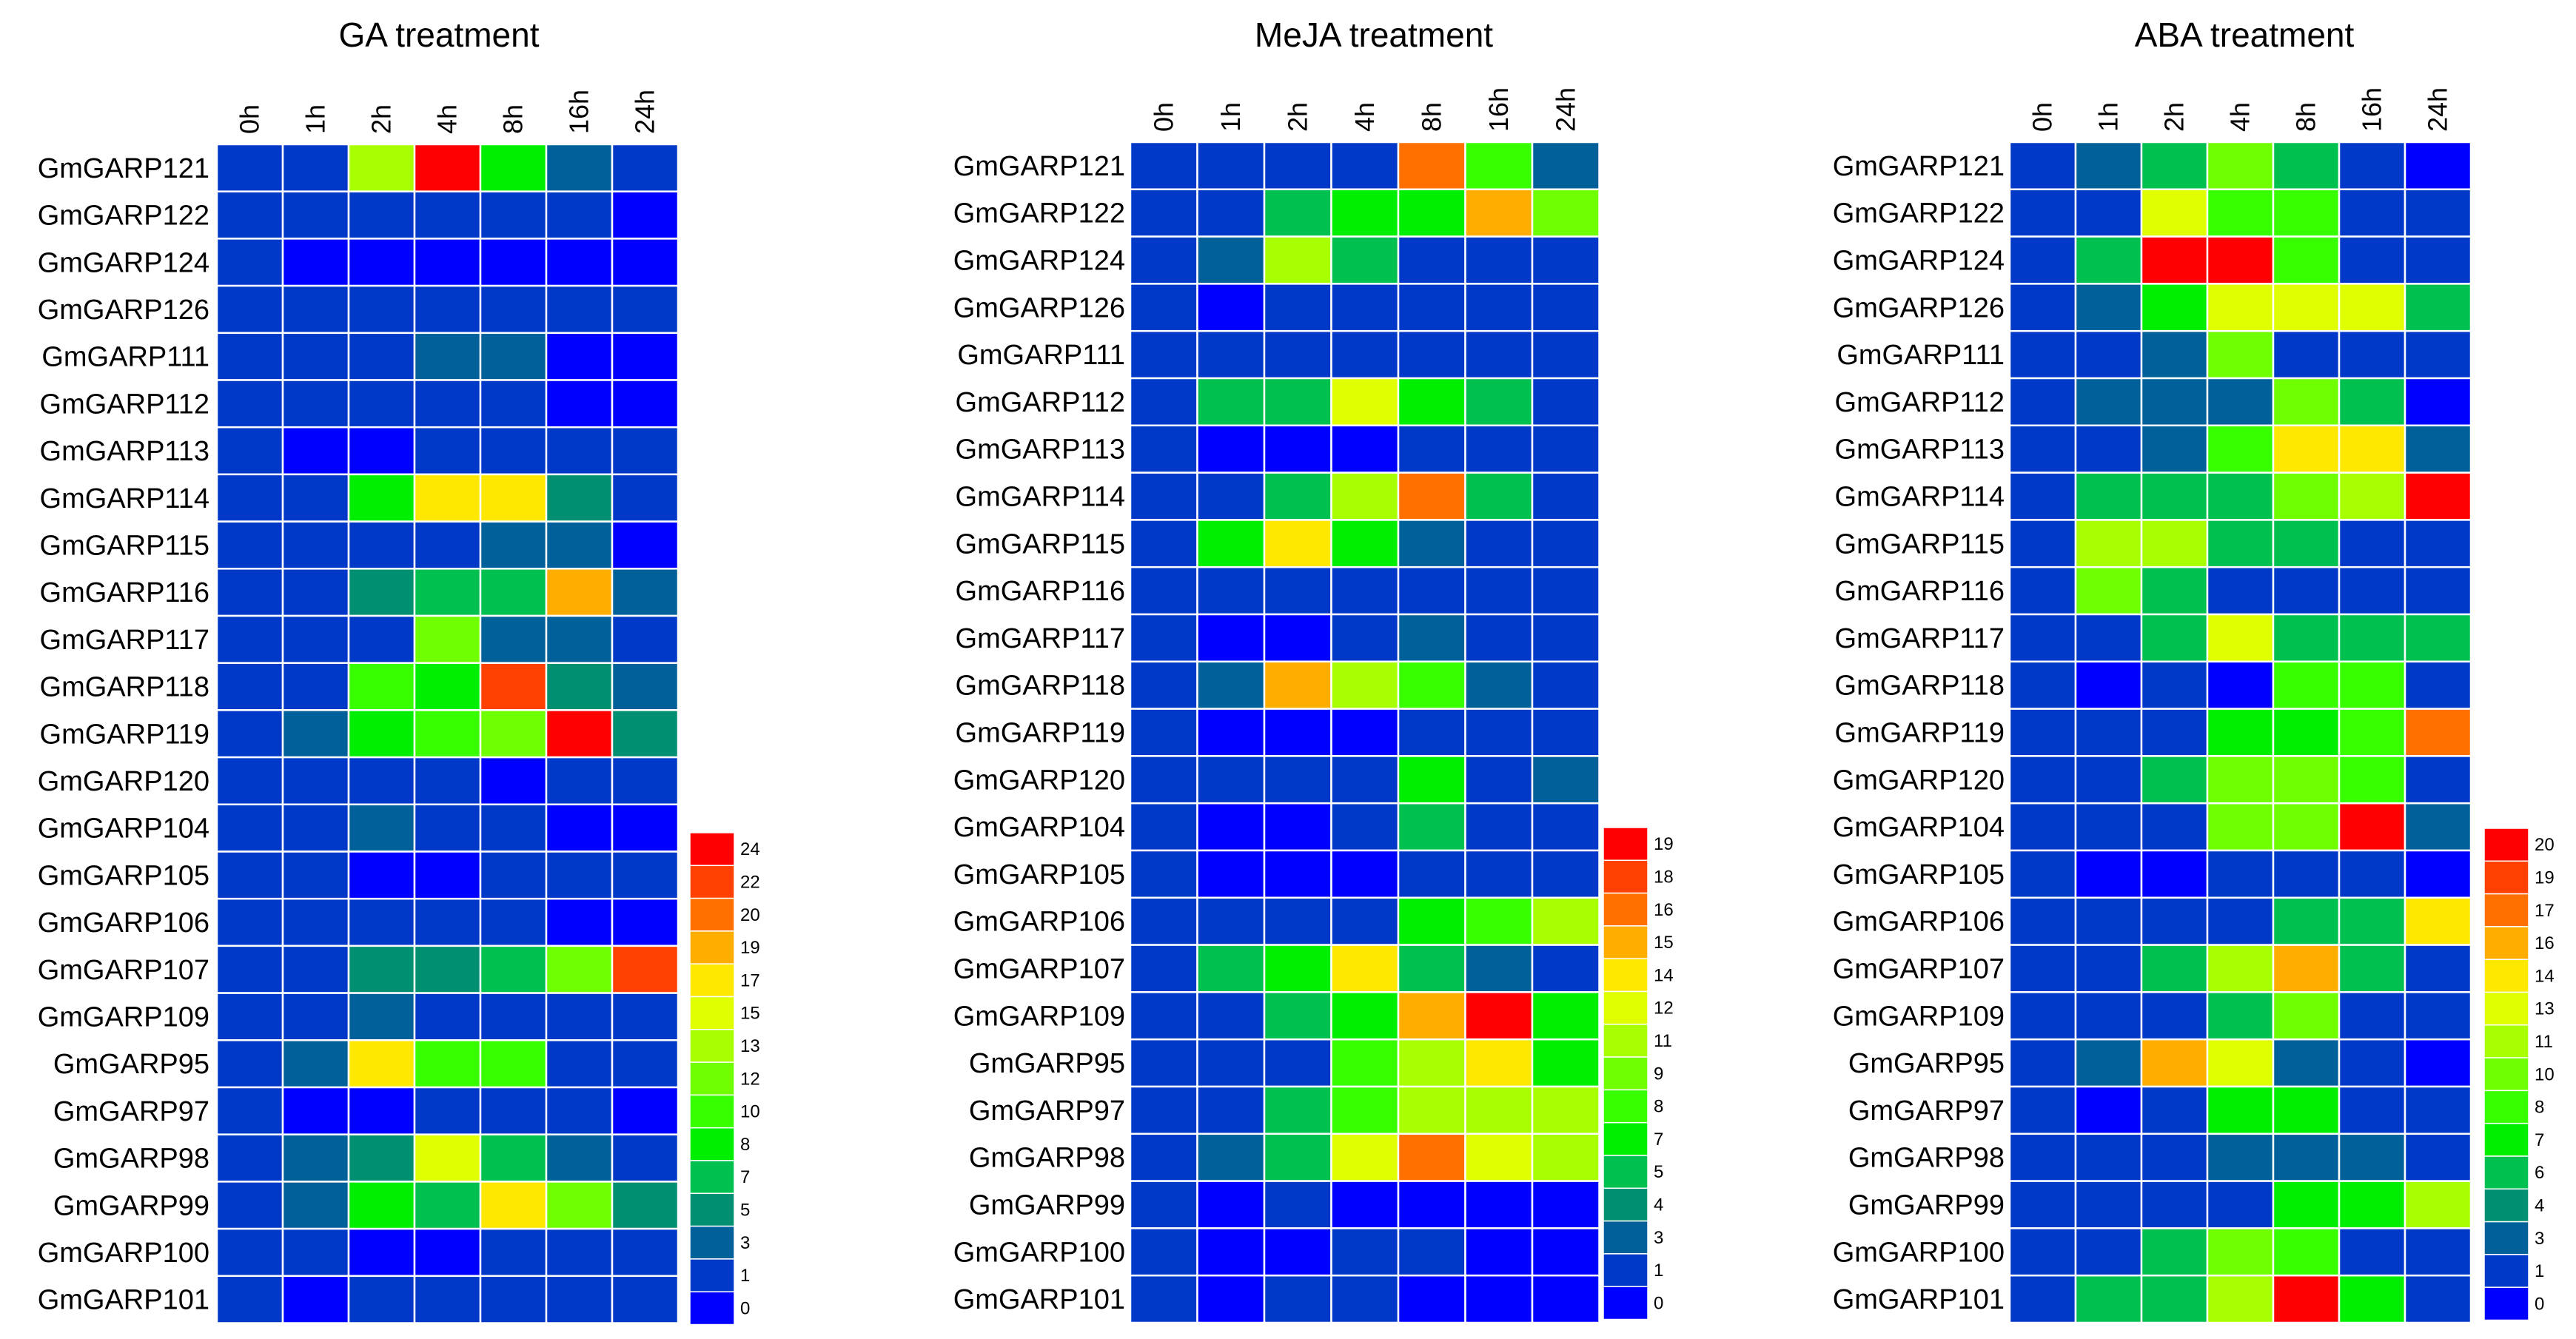 This screenshot has width=2576, height=1339. What do you see at coordinates (2108, 117) in the screenshot?
I see `column-label-1h: 1h` at bounding box center [2108, 117].